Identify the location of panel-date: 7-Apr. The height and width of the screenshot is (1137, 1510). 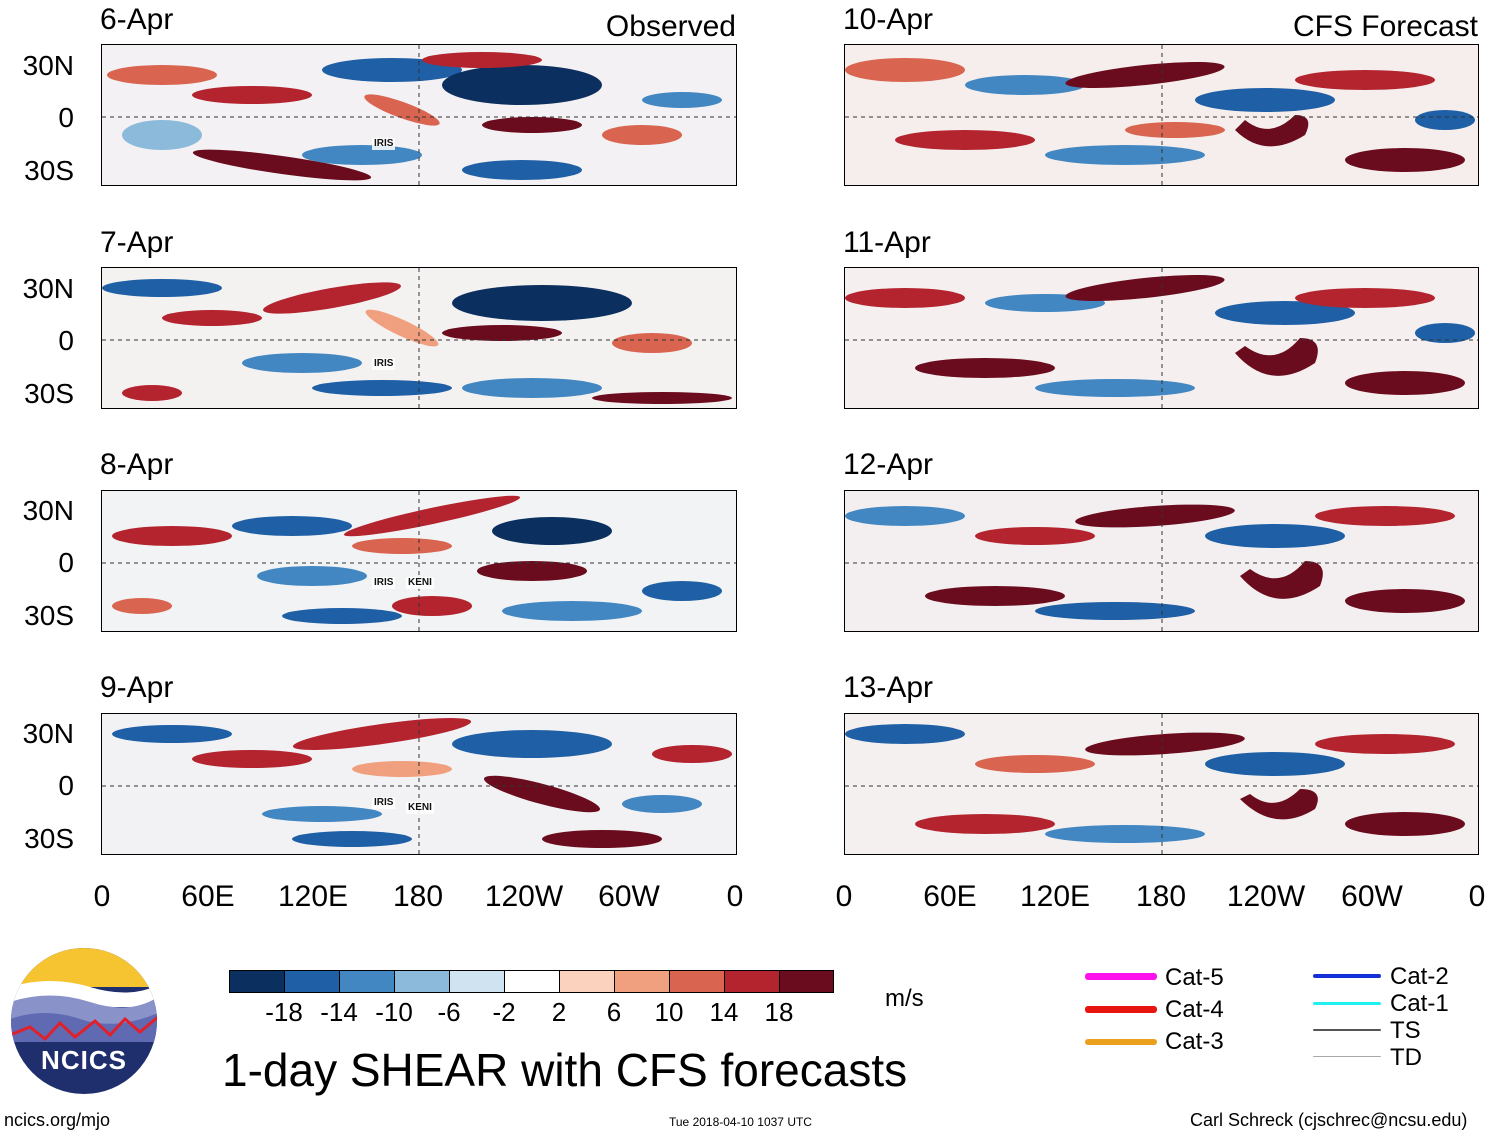
(137, 242).